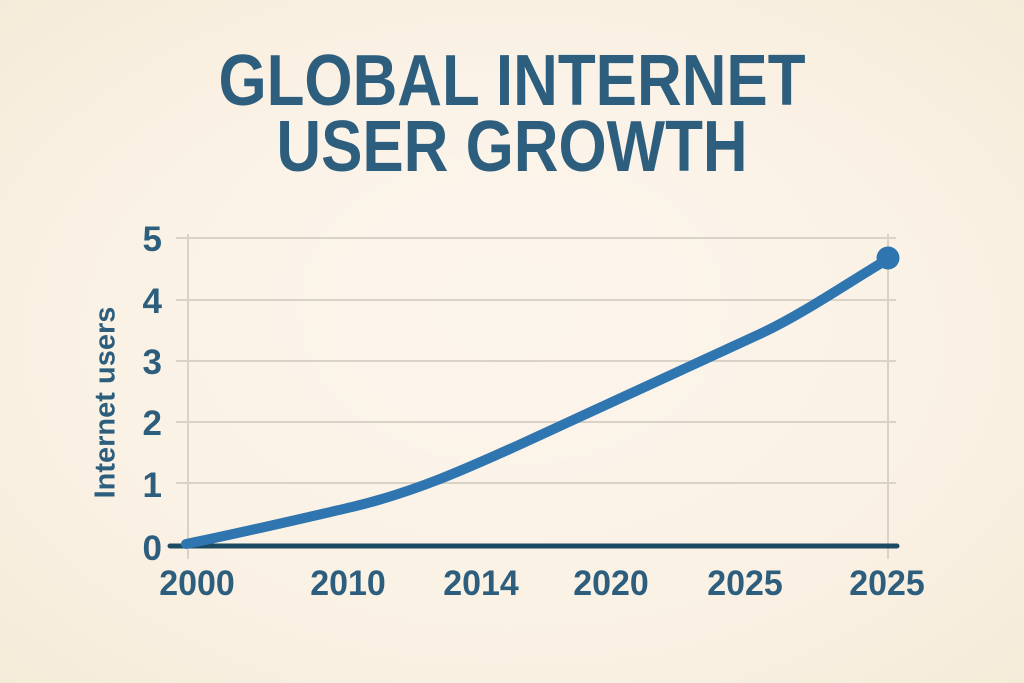 The image size is (1024, 683). What do you see at coordinates (611, 583) in the screenshot?
I see `x-tick-label-2020: 2020` at bounding box center [611, 583].